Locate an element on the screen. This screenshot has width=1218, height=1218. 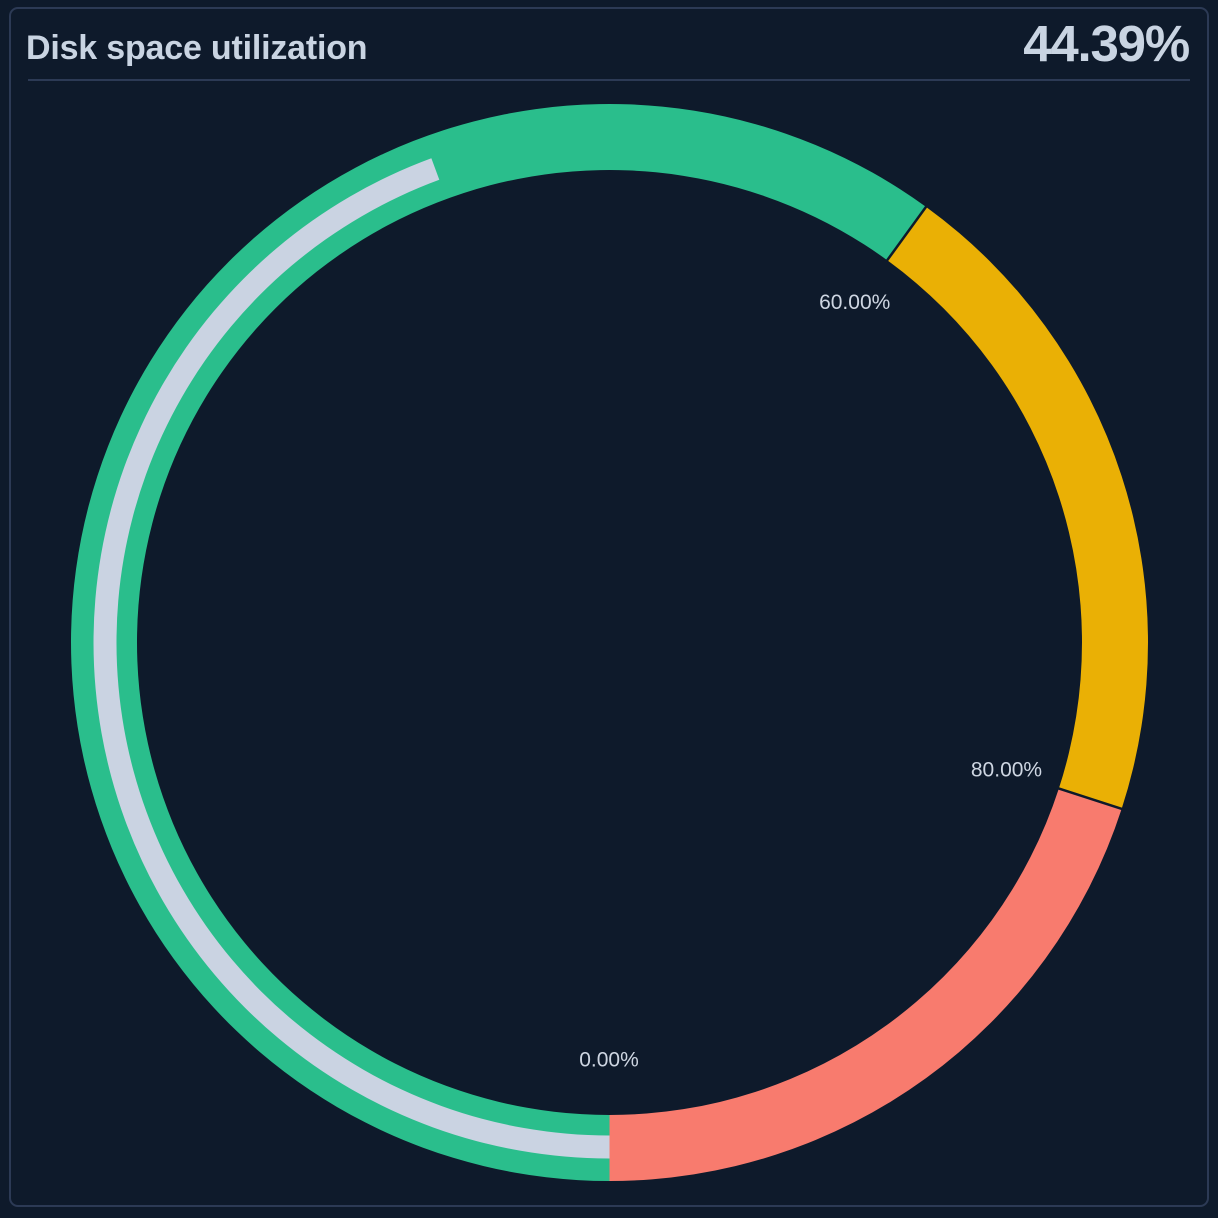
svg-text: 0.00% is located at coordinates (609, 1060).